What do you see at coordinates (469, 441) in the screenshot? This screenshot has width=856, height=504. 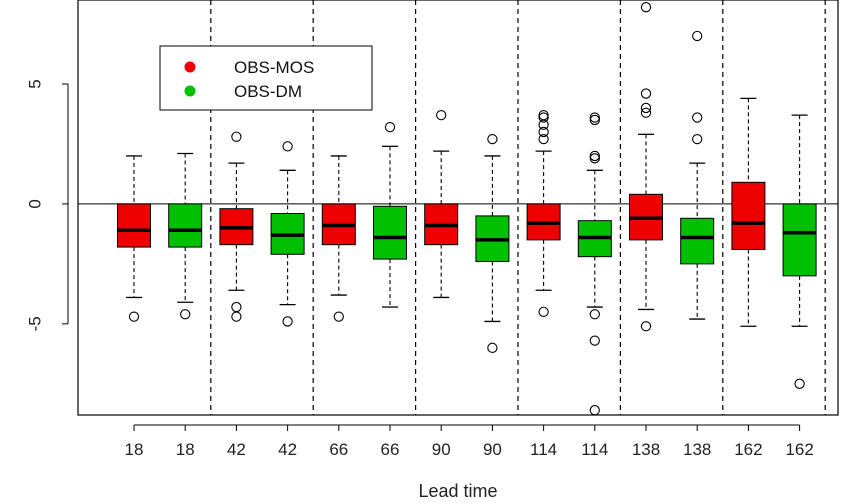 I see `x-axis: 18 18 42 42 66 66 90 90 114 114 138 138 162 162` at bounding box center [469, 441].